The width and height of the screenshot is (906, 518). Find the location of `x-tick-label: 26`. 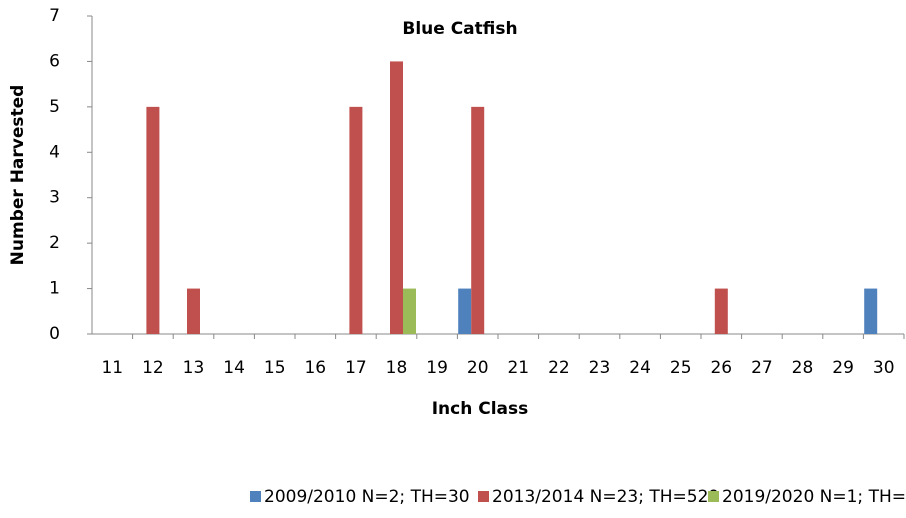

x-tick-label: 26 is located at coordinates (721, 368).